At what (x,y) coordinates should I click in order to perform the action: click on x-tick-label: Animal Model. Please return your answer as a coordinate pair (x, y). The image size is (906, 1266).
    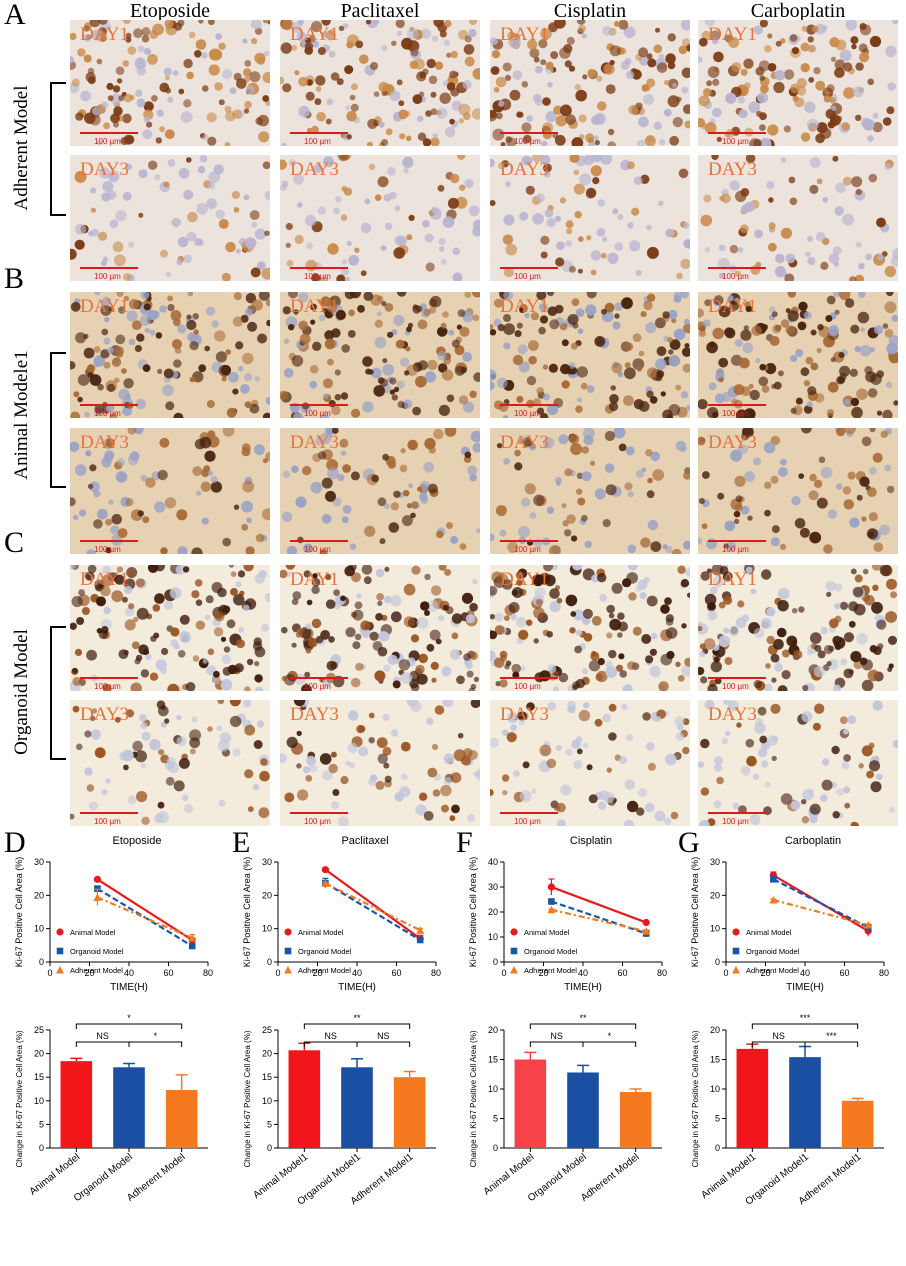
    Looking at the image, I should click on (55, 1175).